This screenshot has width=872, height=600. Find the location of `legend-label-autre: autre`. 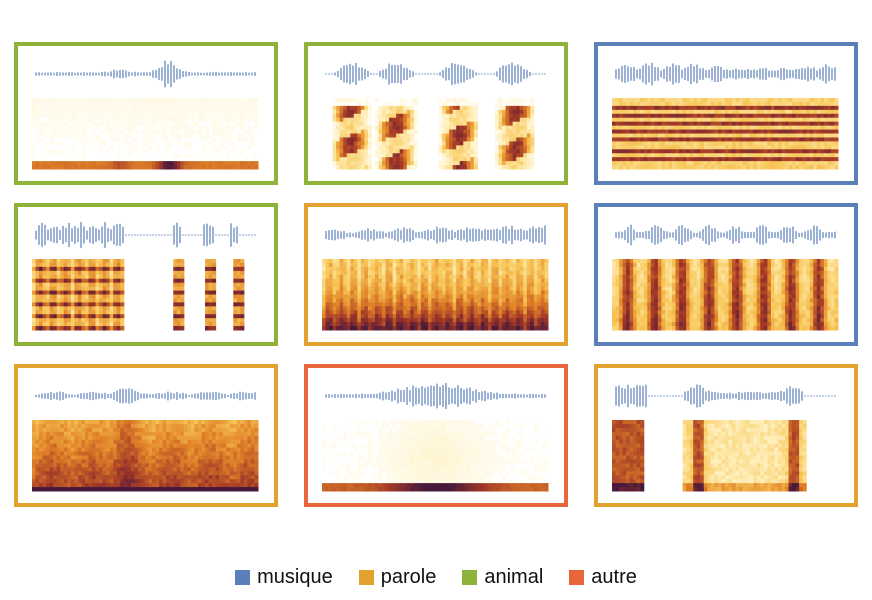

legend-label-autre: autre is located at coordinates (614, 576).